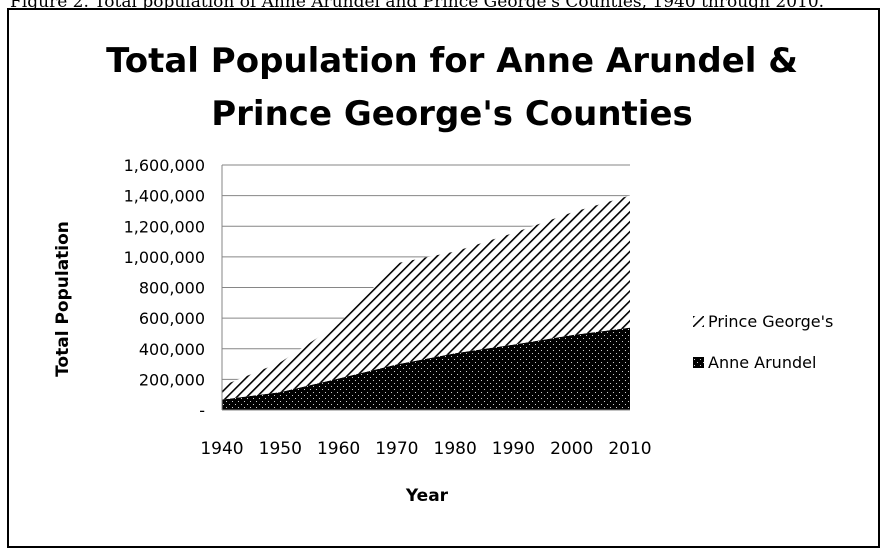 Image resolution: width=885 pixels, height=548 pixels. What do you see at coordinates (762, 362) in the screenshot?
I see `legend-label-anne-arundel: Anne Arundel` at bounding box center [762, 362].